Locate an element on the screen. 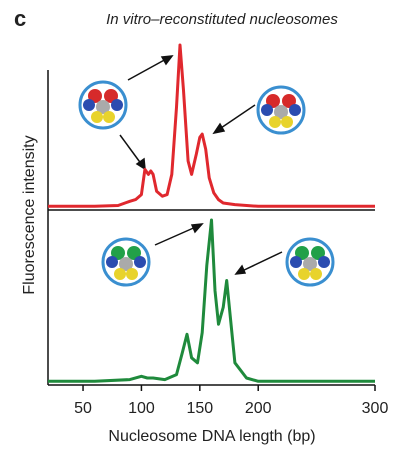 This screenshot has width=400, height=450. chart-title: In vitro–reconstituted nucleosomes is located at coordinates (222, 19).